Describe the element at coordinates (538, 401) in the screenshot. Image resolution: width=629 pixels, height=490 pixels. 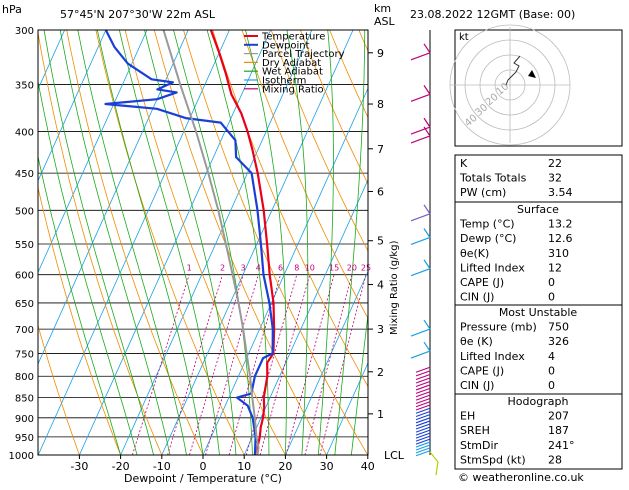
I see `table-title: Hodograph` at that location.